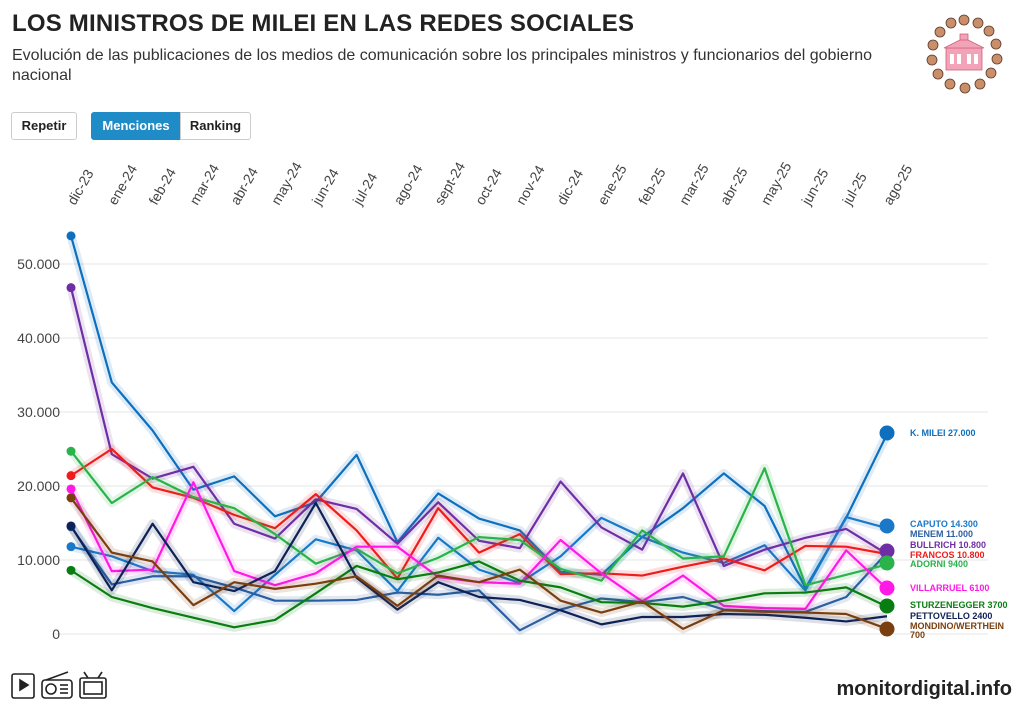 The image size is (1024, 720). Describe the element at coordinates (365, 189) in the screenshot. I see `x-tick-label: jul-24` at that location.